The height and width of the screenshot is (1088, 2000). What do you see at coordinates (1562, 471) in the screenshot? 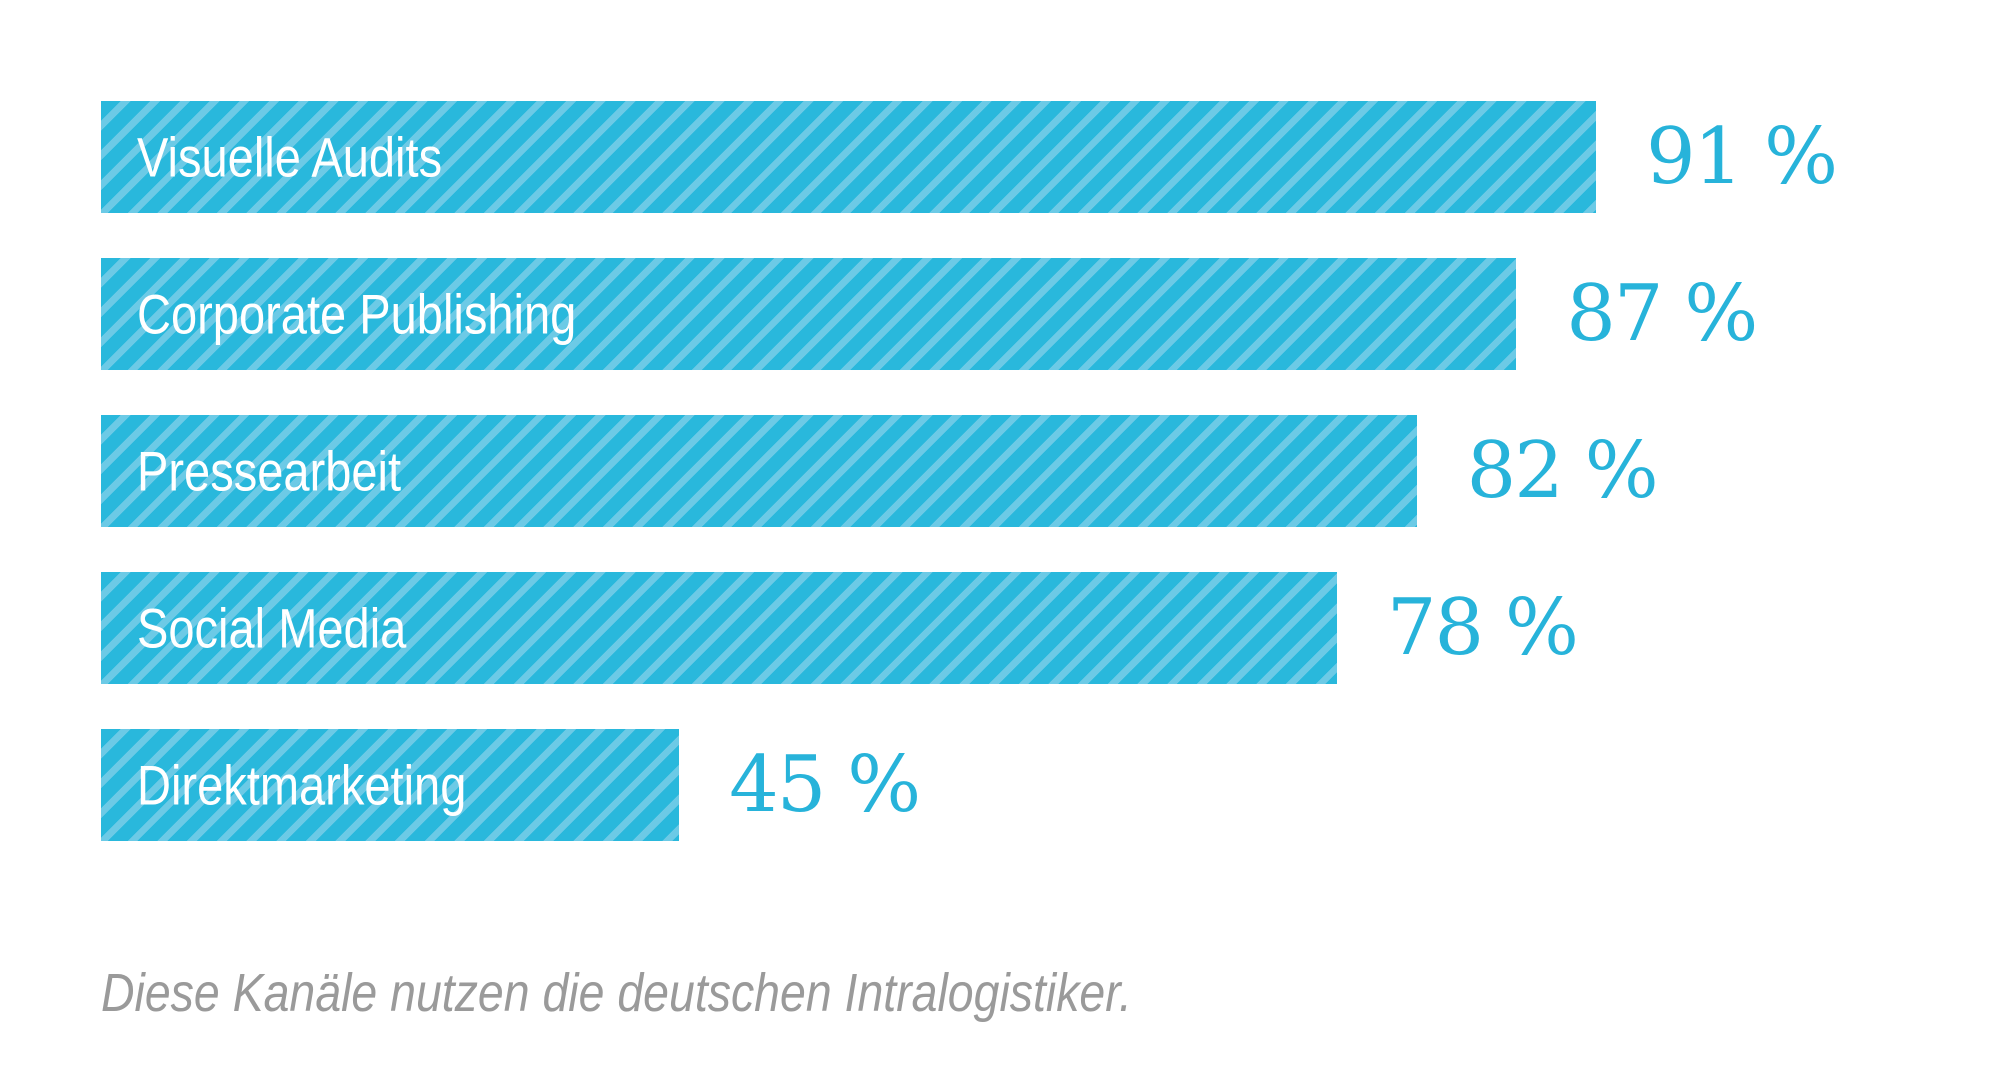
I see `value-label: 82 %` at bounding box center [1562, 471].